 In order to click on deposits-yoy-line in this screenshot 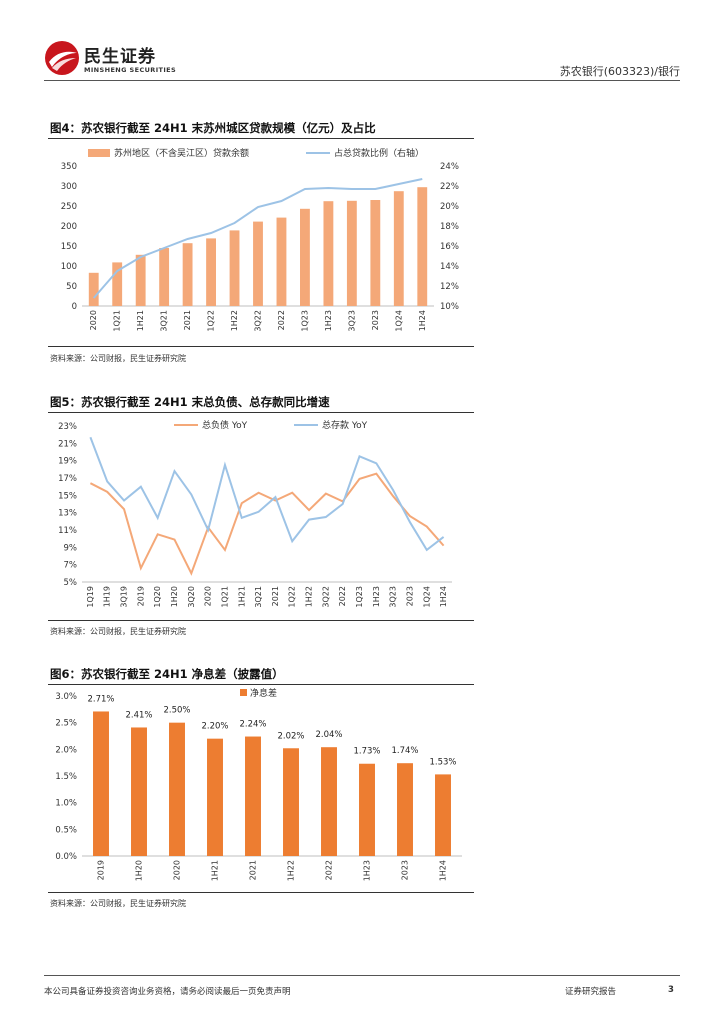, I will do `click(267, 494)`.